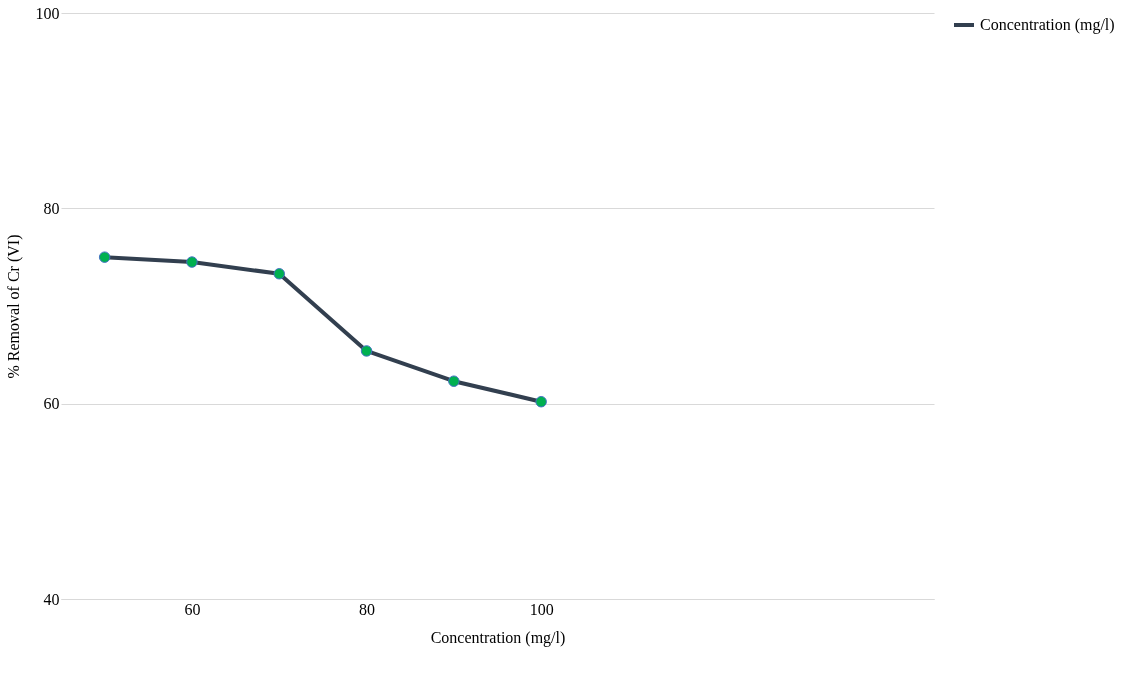  I want to click on x-axis-title: Concentration (mg/l), so click(498, 637).